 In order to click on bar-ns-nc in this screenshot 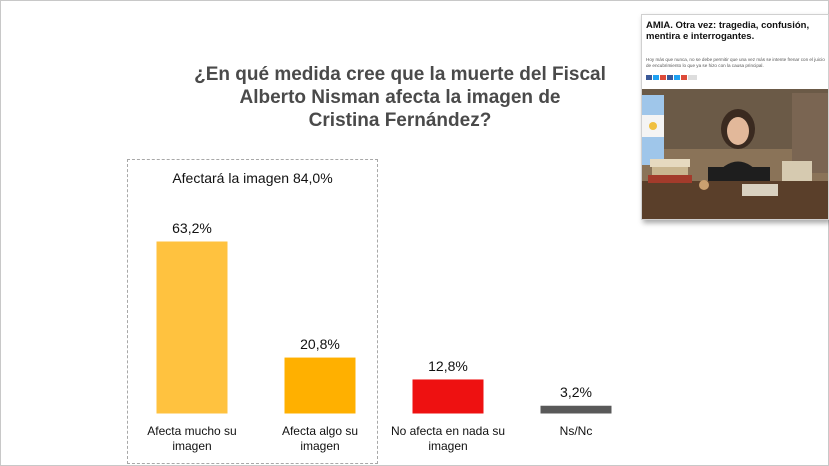, I will do `click(576, 409)`.